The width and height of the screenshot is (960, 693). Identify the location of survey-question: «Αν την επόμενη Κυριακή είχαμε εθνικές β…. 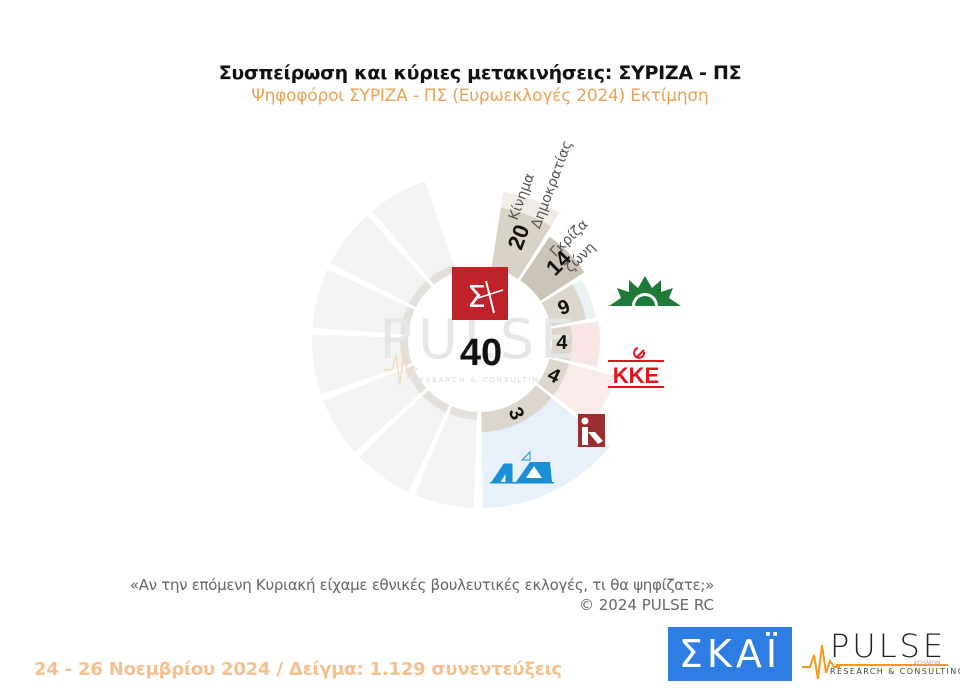
(421, 585).